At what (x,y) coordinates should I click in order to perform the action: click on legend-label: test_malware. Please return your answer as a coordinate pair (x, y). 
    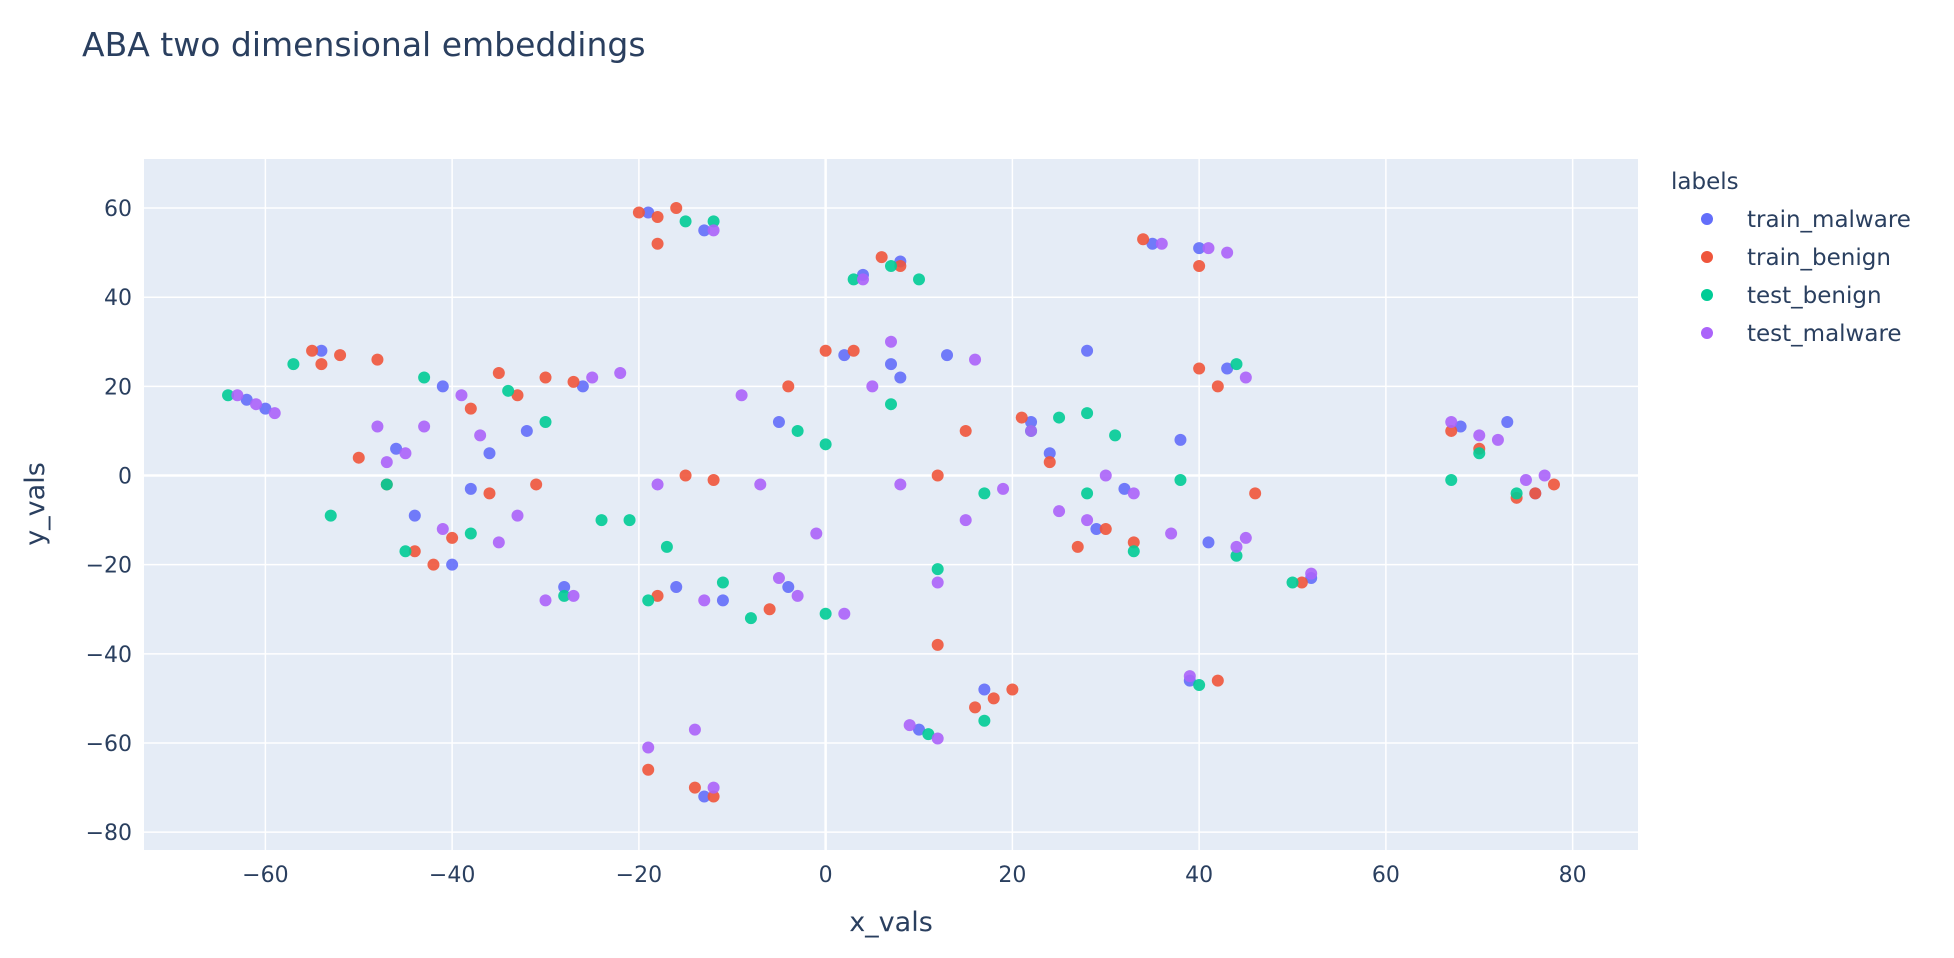
    Looking at the image, I should click on (1824, 334).